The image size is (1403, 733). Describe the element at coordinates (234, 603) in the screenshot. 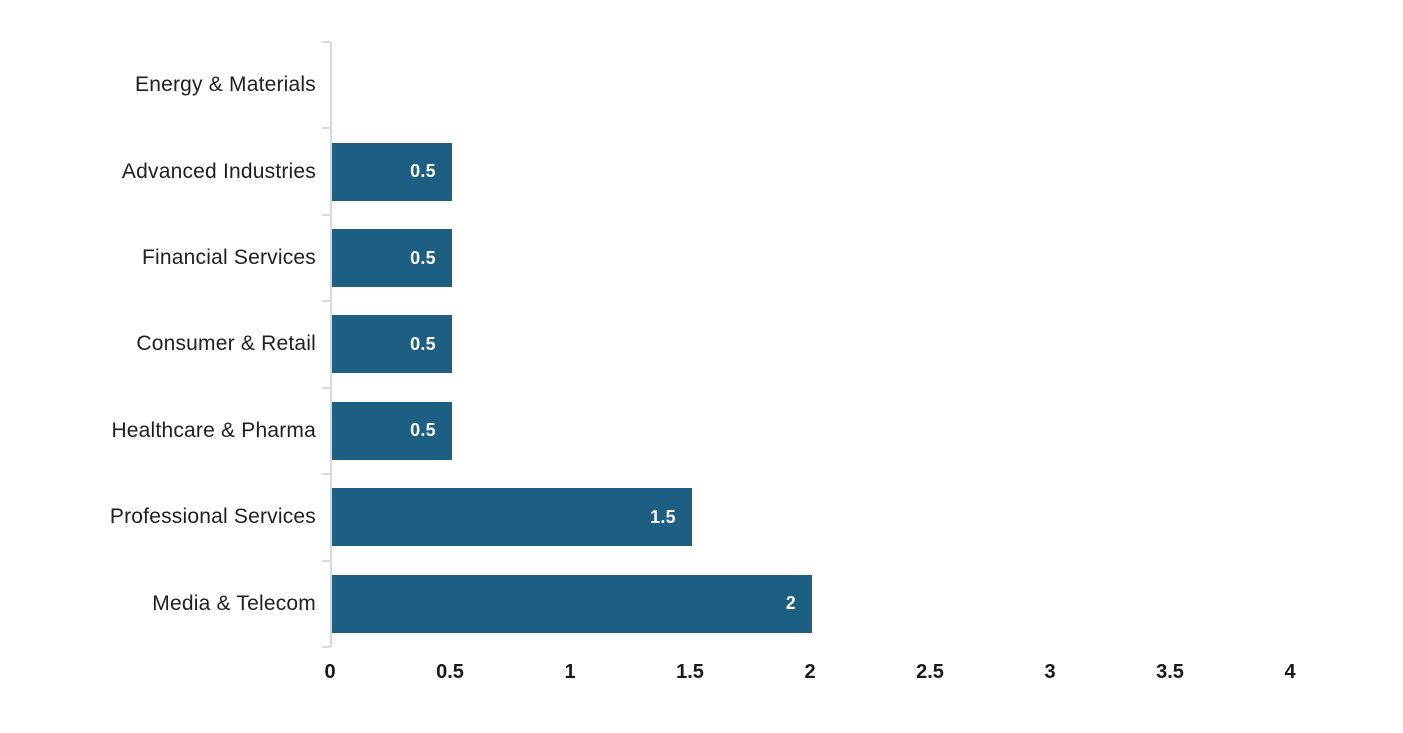

I see `category-label: Media & Telecom` at that location.